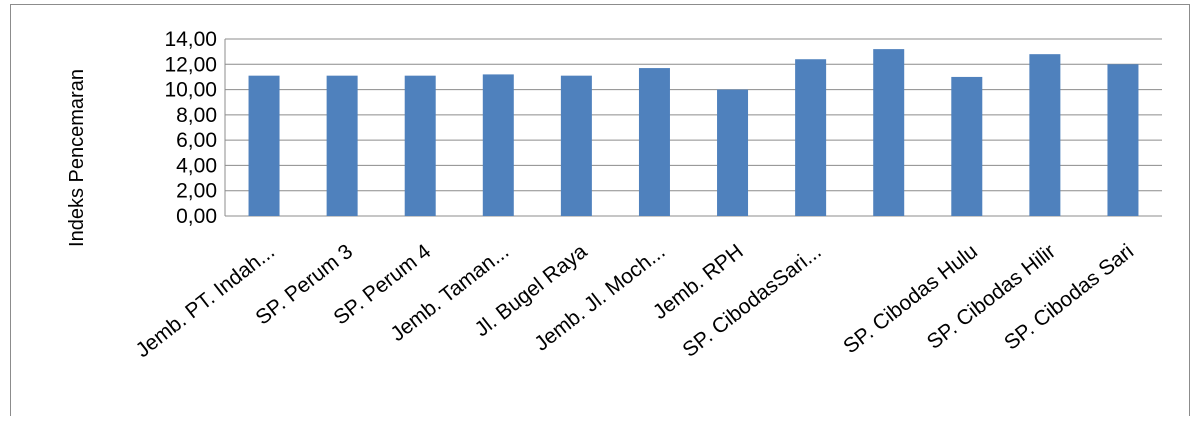 The image size is (1197, 421). What do you see at coordinates (196, 140) in the screenshot?
I see `y-tick-label: 6,00` at bounding box center [196, 140].